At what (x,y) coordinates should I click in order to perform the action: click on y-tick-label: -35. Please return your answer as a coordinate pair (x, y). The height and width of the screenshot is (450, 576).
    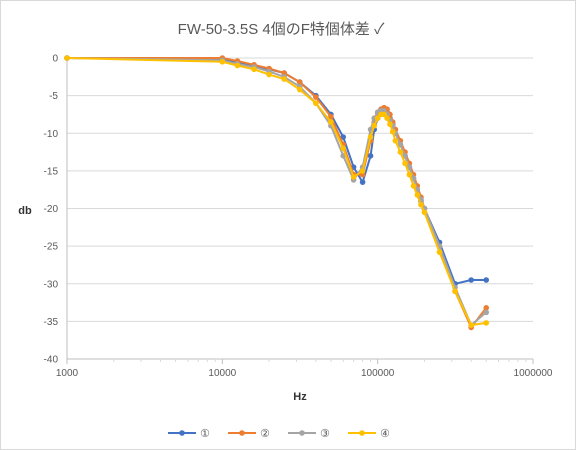
    Looking at the image, I should click on (51, 322).